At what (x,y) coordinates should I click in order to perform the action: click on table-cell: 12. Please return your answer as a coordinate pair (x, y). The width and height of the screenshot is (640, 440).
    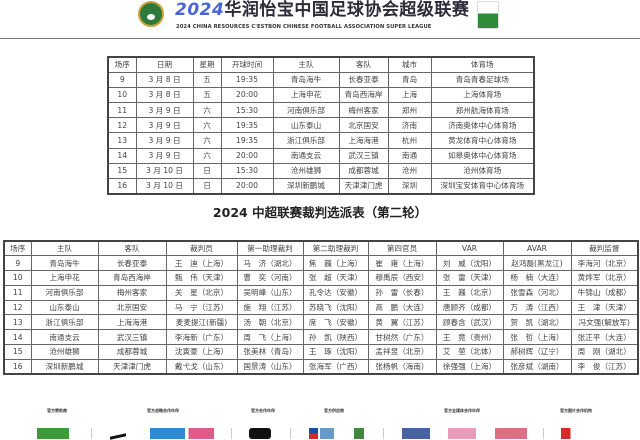
    Looking at the image, I should click on (122, 125).